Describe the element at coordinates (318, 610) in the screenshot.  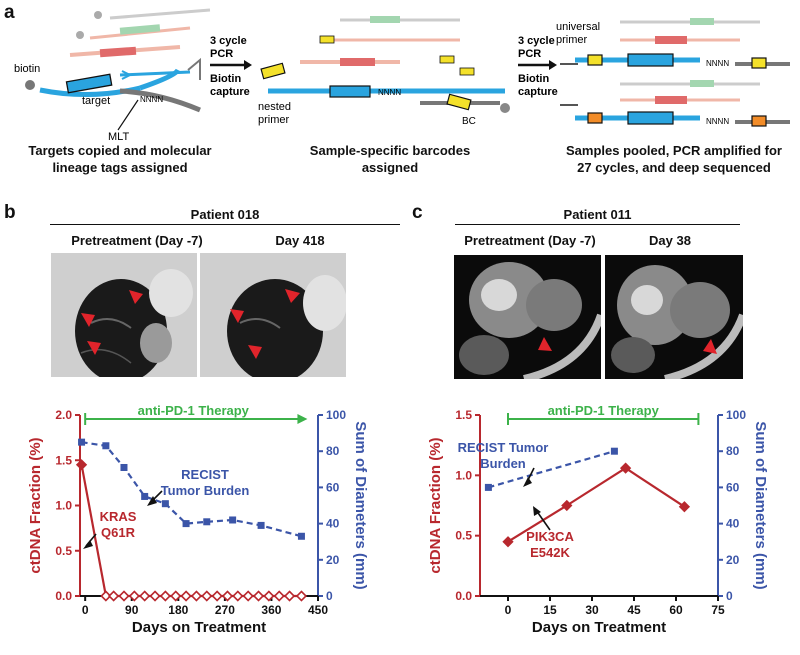
I see `b-xtick-label-5: 450` at that location.